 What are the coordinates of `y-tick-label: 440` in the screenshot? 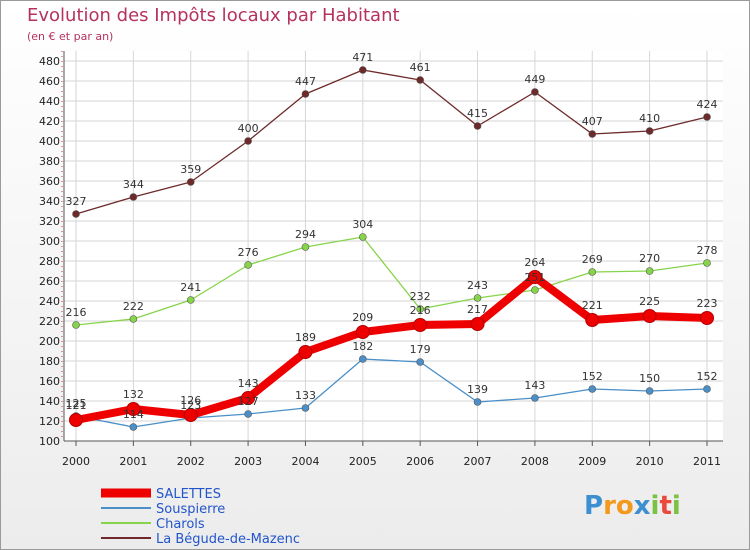 It's located at (49, 101).